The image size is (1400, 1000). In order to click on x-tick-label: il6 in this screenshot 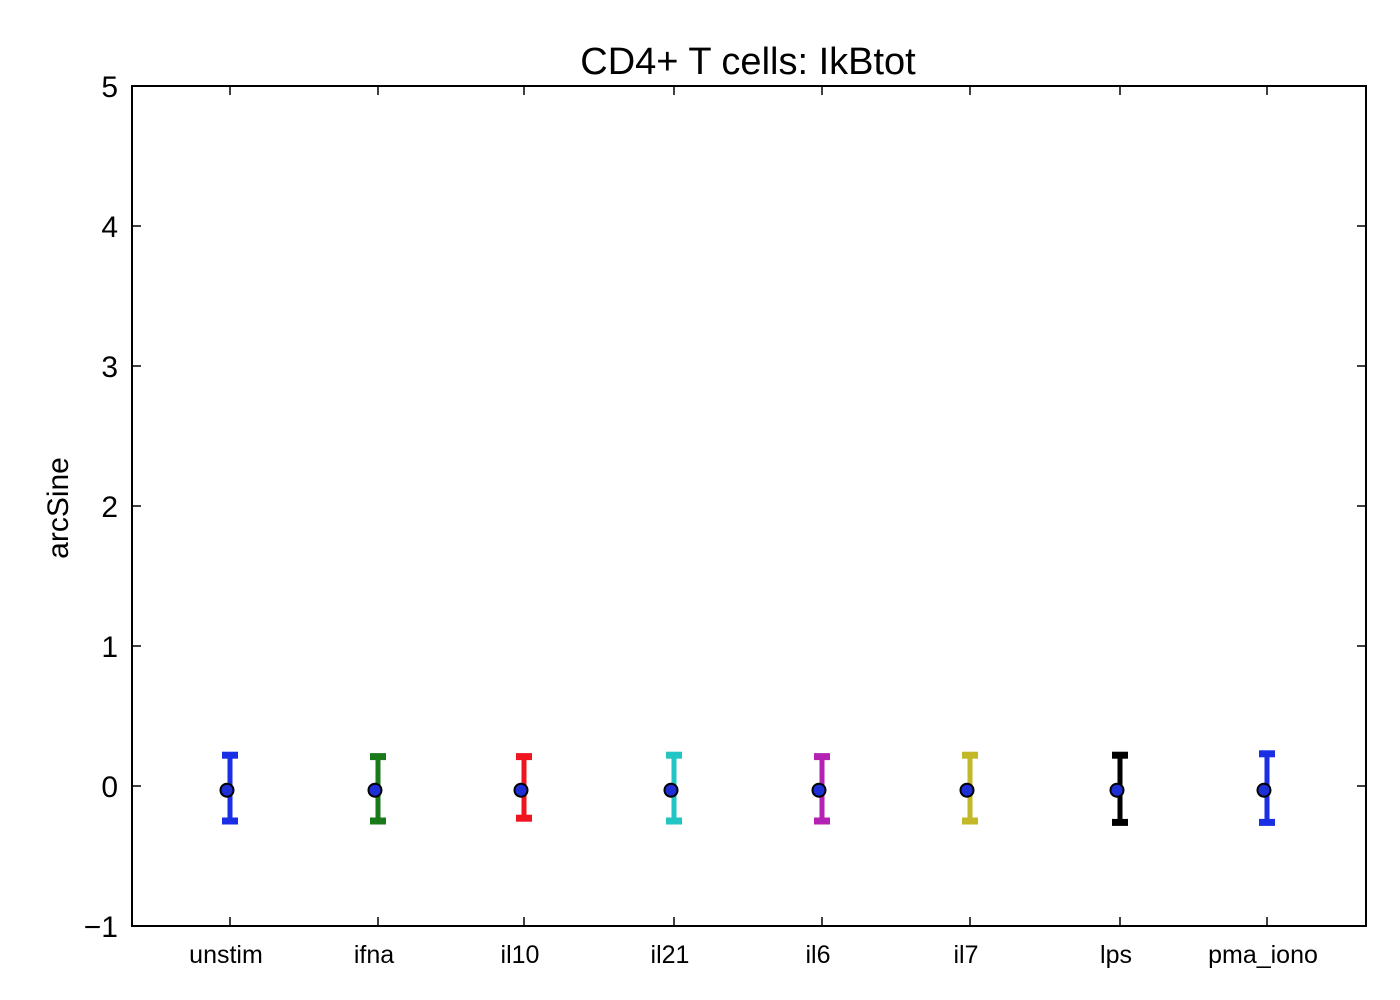, I will do `click(817, 955)`.